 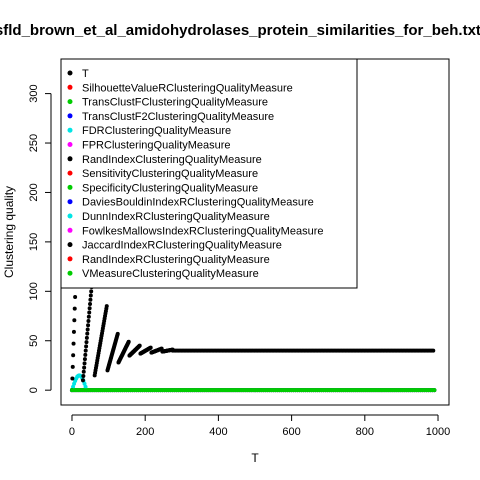 What do you see at coordinates (187, 88) in the screenshot?
I see `legend-label: SilhouetteValueRClusteringQualityMeasure` at bounding box center [187, 88].